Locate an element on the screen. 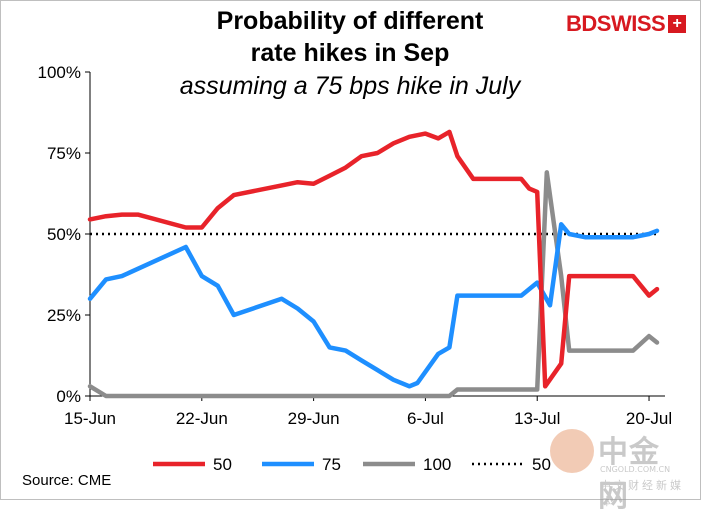  x-tick-label: 29-Jun is located at coordinates (314, 418).